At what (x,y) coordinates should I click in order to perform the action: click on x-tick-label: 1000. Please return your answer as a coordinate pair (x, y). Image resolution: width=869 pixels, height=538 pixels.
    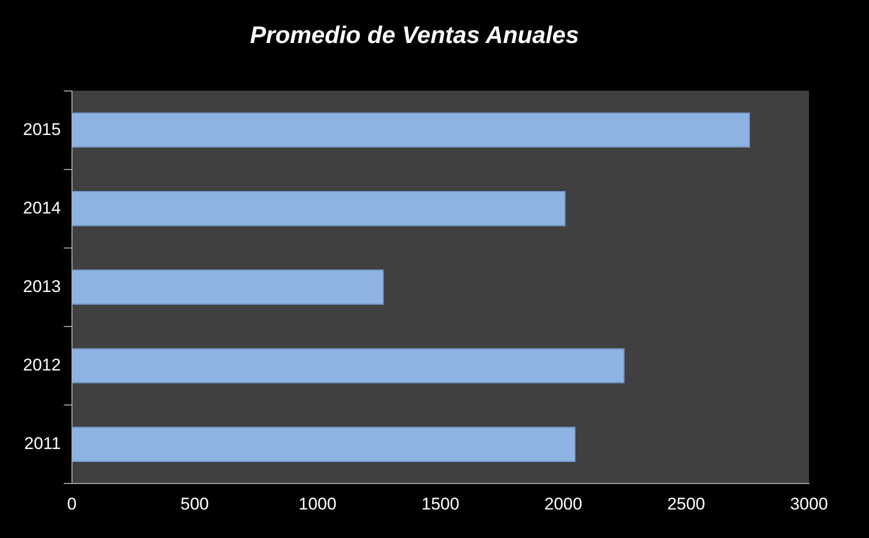
    Looking at the image, I should click on (317, 504).